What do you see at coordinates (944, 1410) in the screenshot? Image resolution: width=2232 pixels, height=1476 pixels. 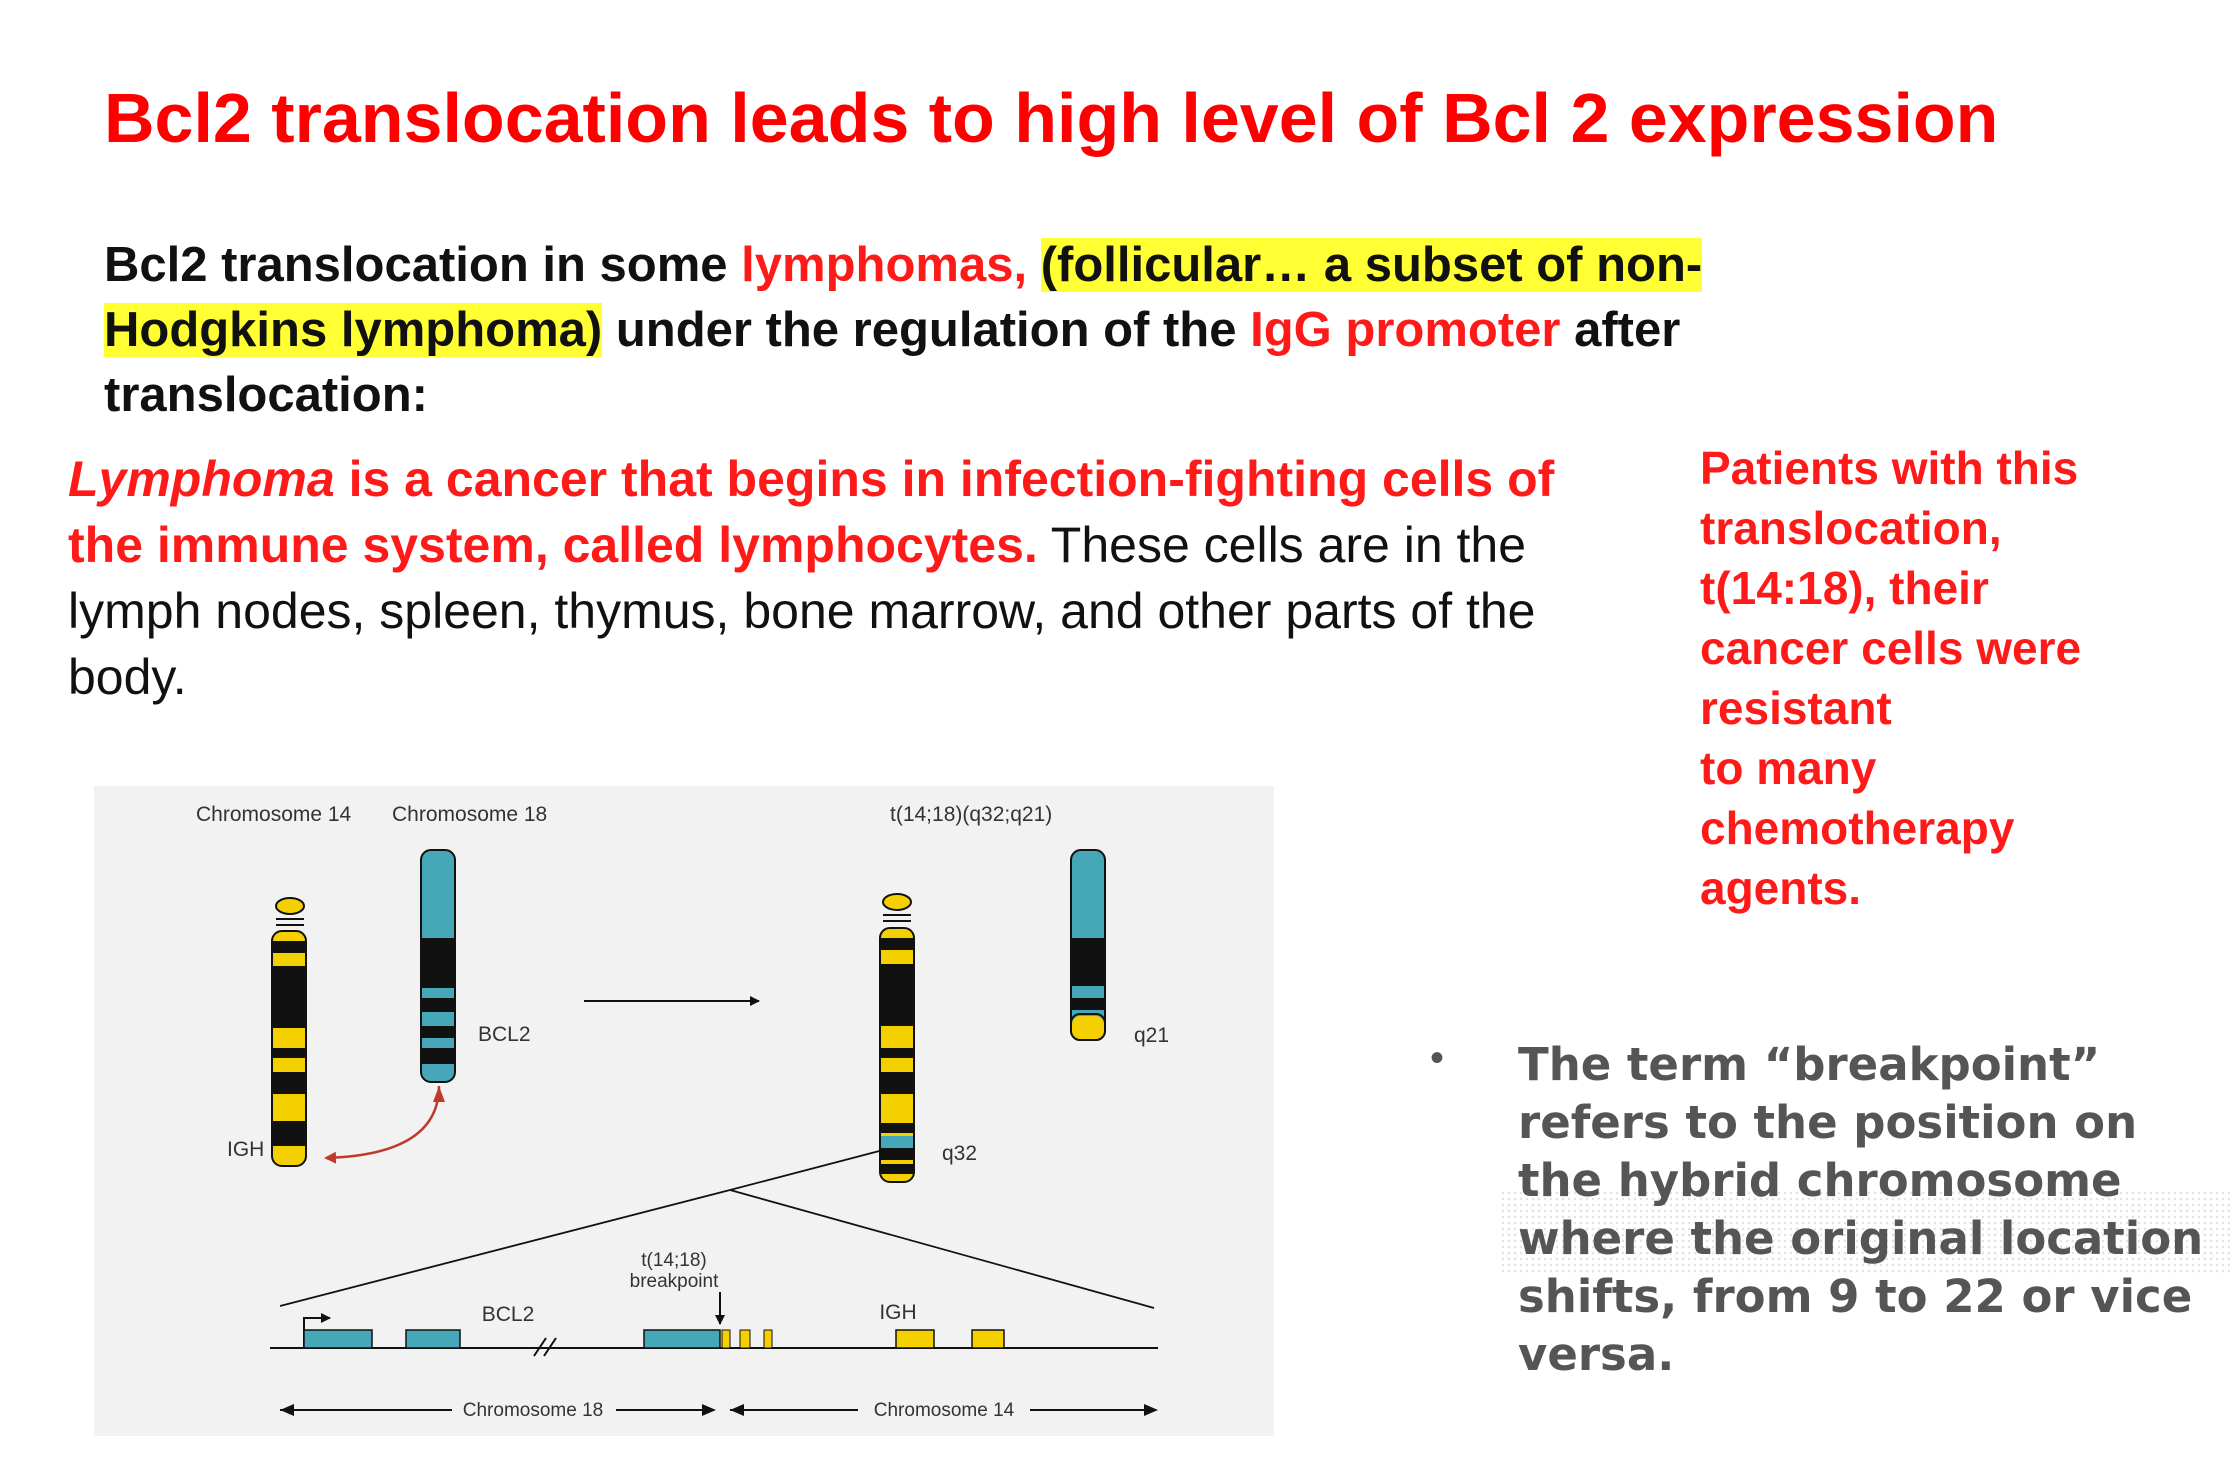 I see `axis-chromosome-14: Chromosome 14` at bounding box center [944, 1410].